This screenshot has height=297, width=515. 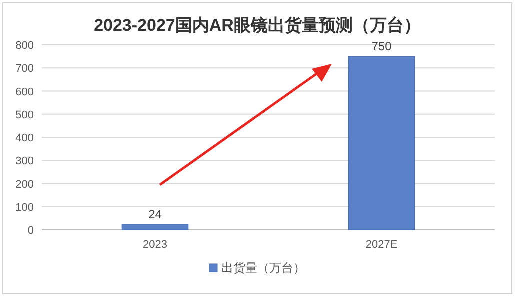 I want to click on chart-title: 2023-2027国内AR眼镜出货量预测（万台）, so click(x=257, y=25).